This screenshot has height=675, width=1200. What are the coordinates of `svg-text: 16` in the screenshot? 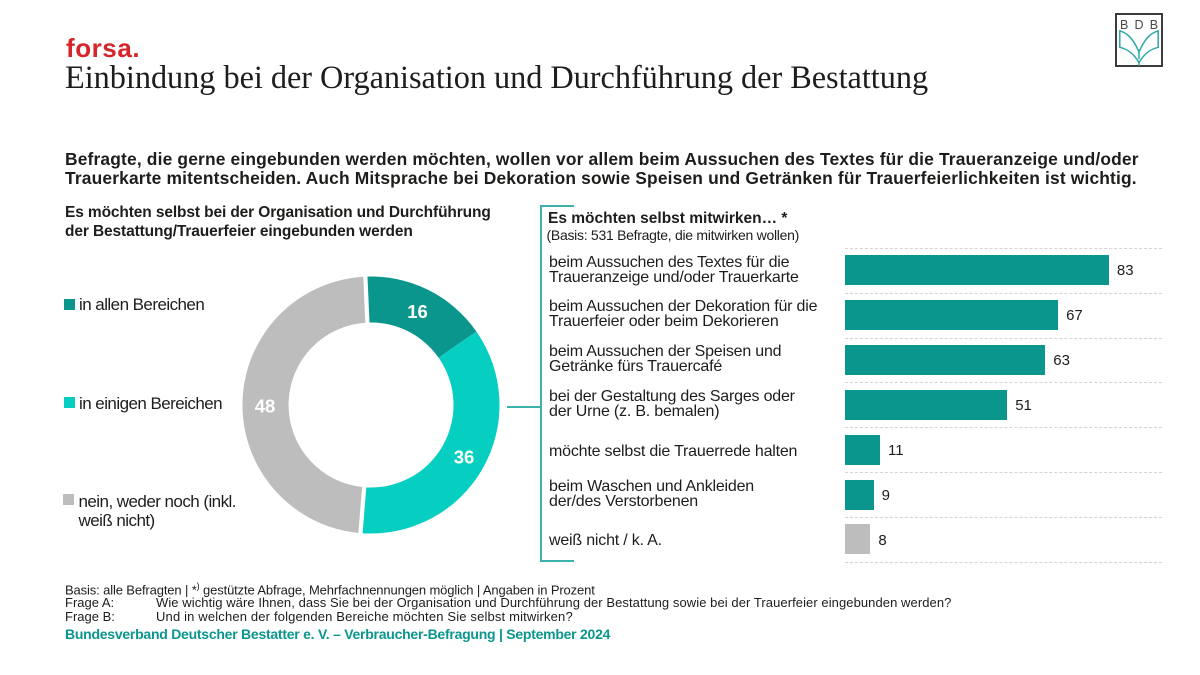 It's located at (417, 311).